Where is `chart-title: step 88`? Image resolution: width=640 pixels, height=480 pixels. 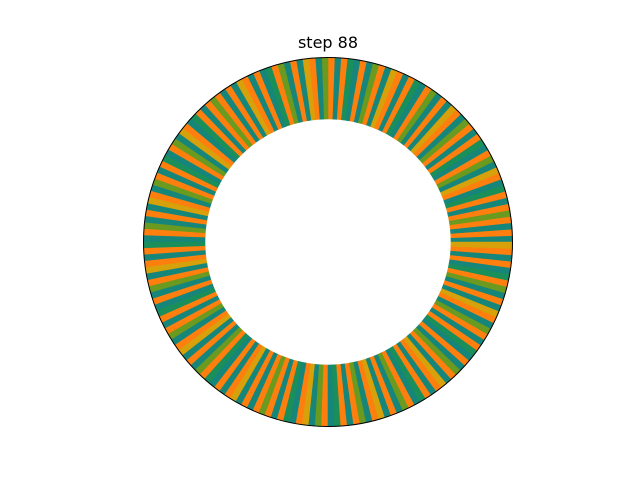
chart-title: step 88 is located at coordinates (328, 42).